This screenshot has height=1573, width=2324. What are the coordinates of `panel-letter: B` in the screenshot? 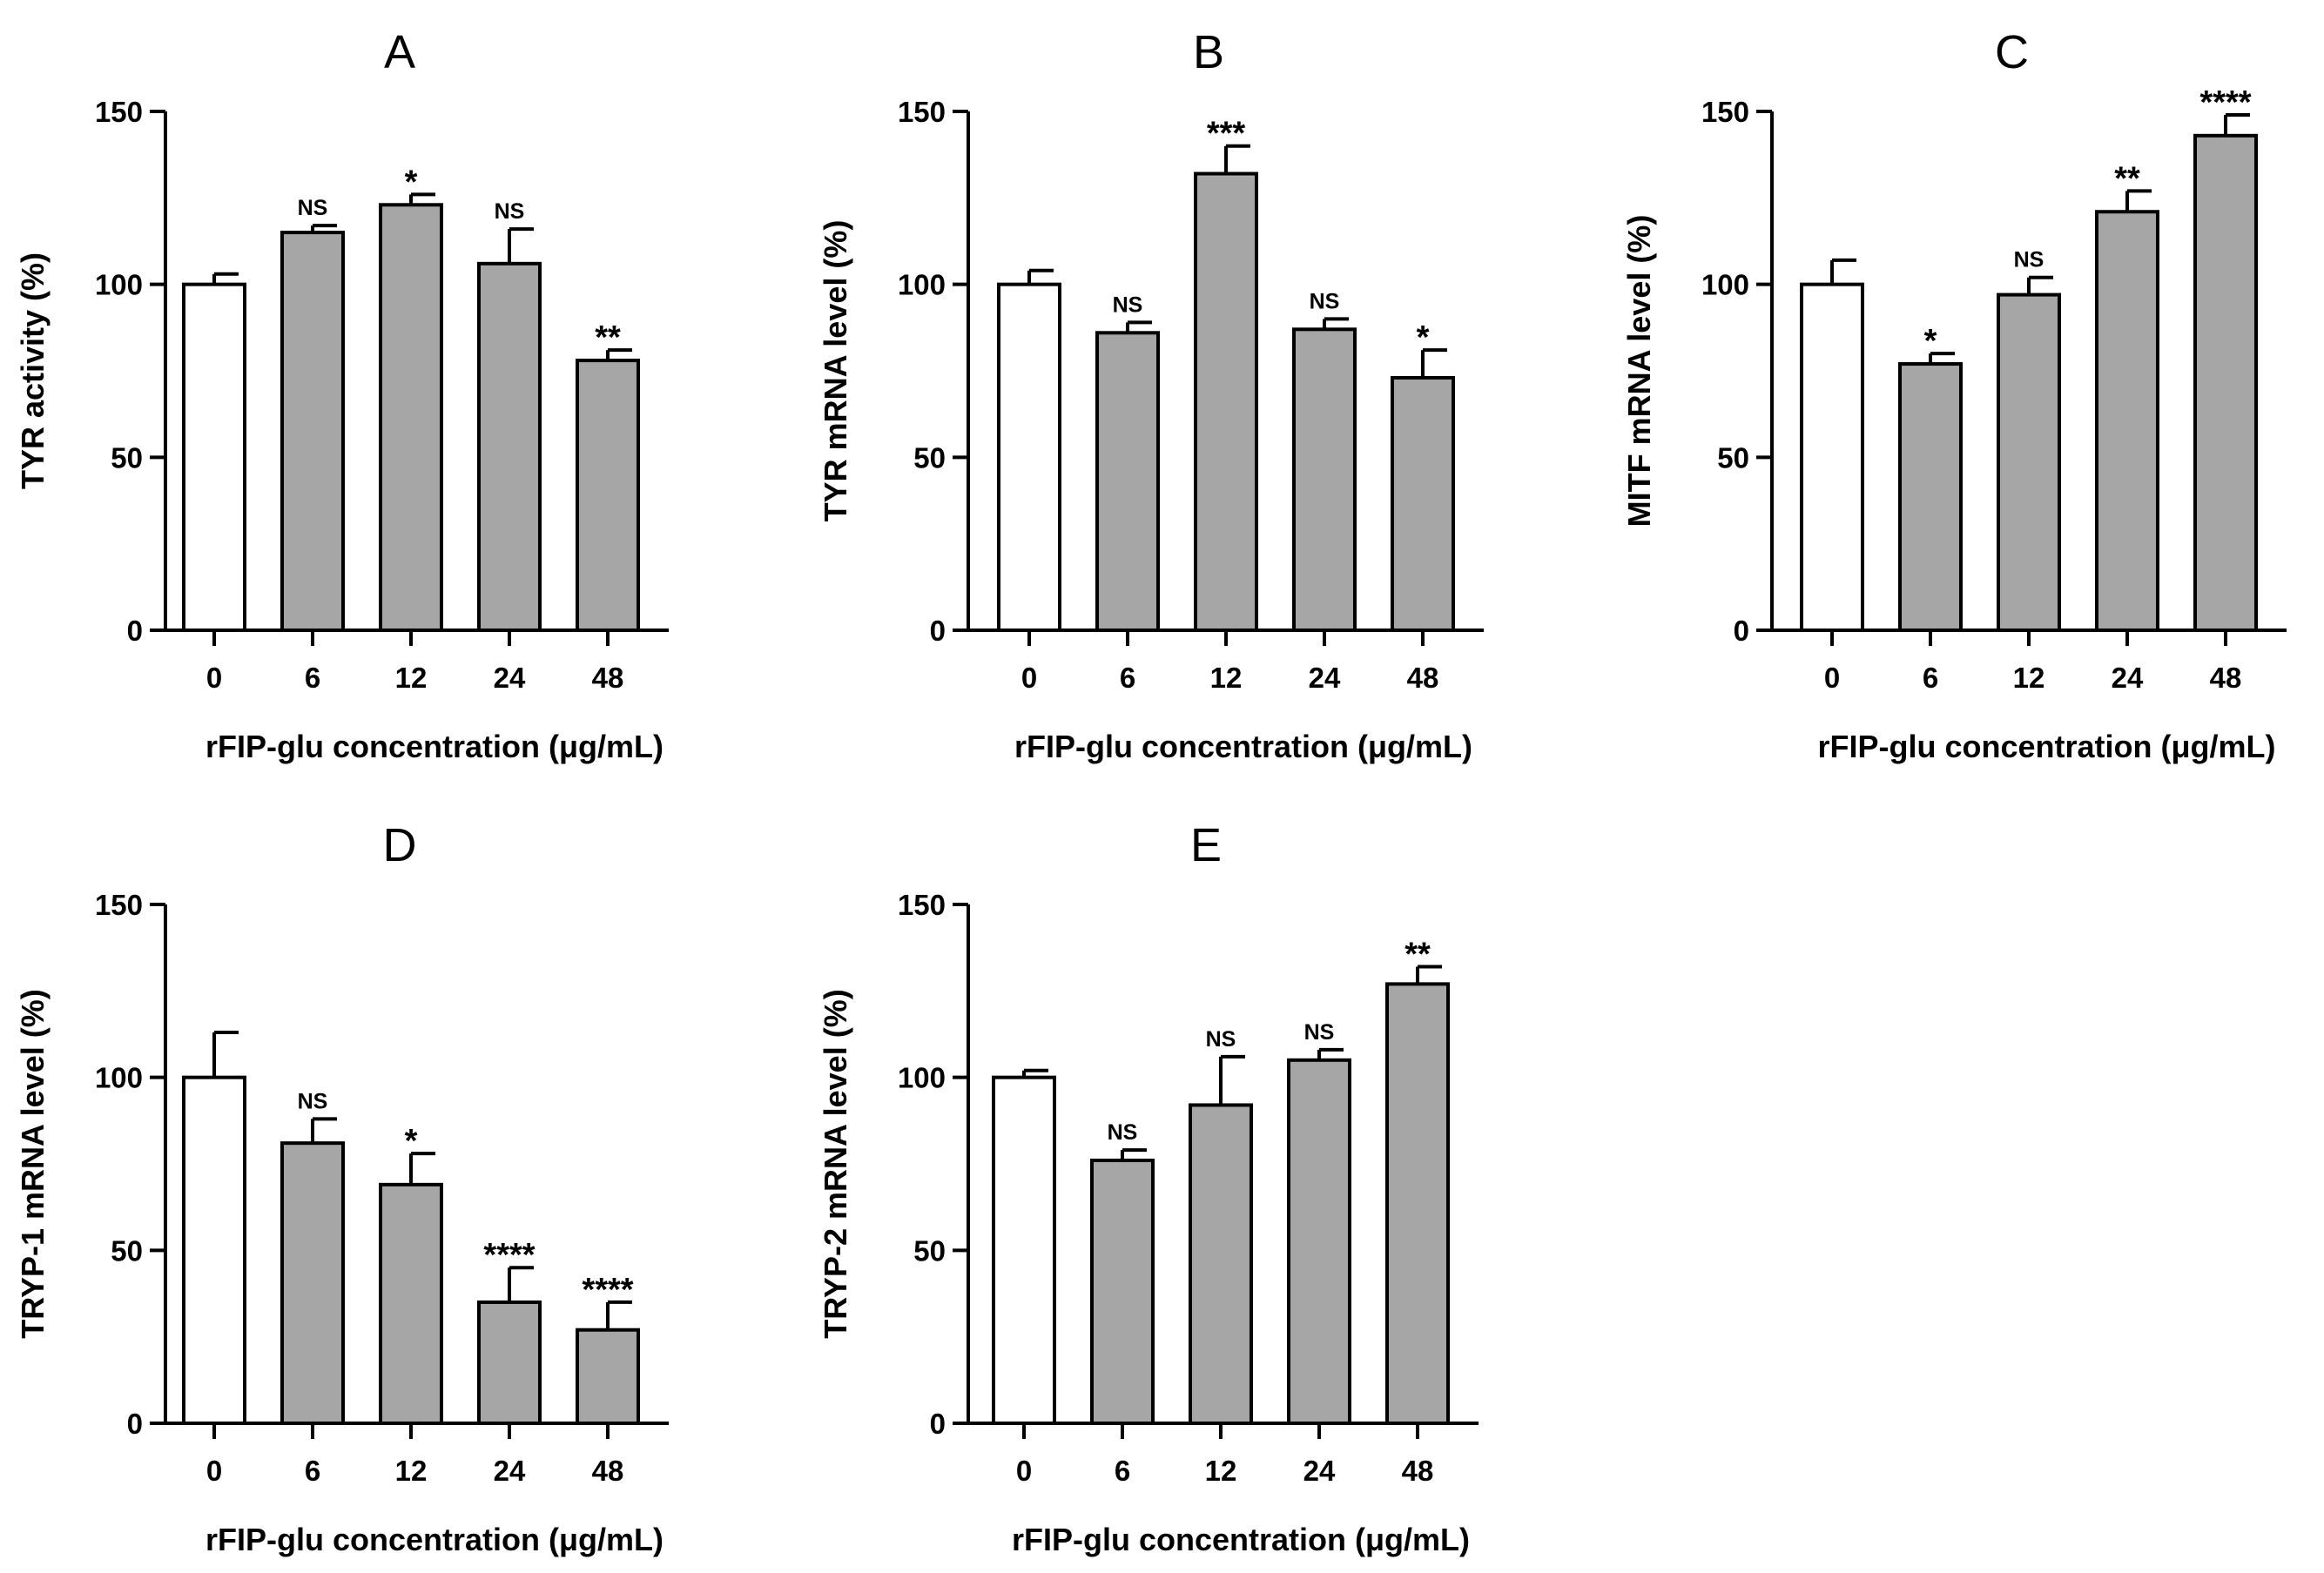 It's located at (1208, 52).